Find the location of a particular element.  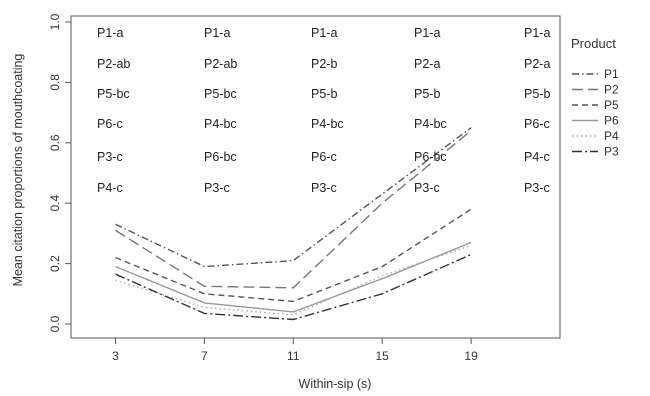

legend-label-p4: P4 is located at coordinates (611, 136).